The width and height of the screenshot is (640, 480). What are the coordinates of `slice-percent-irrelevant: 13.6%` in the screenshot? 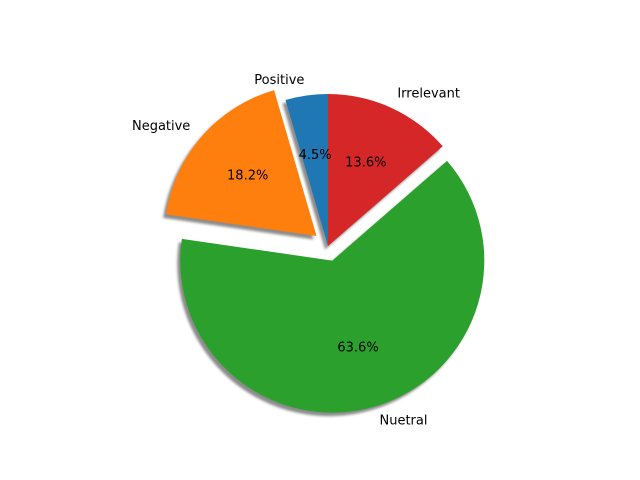 It's located at (365, 163).